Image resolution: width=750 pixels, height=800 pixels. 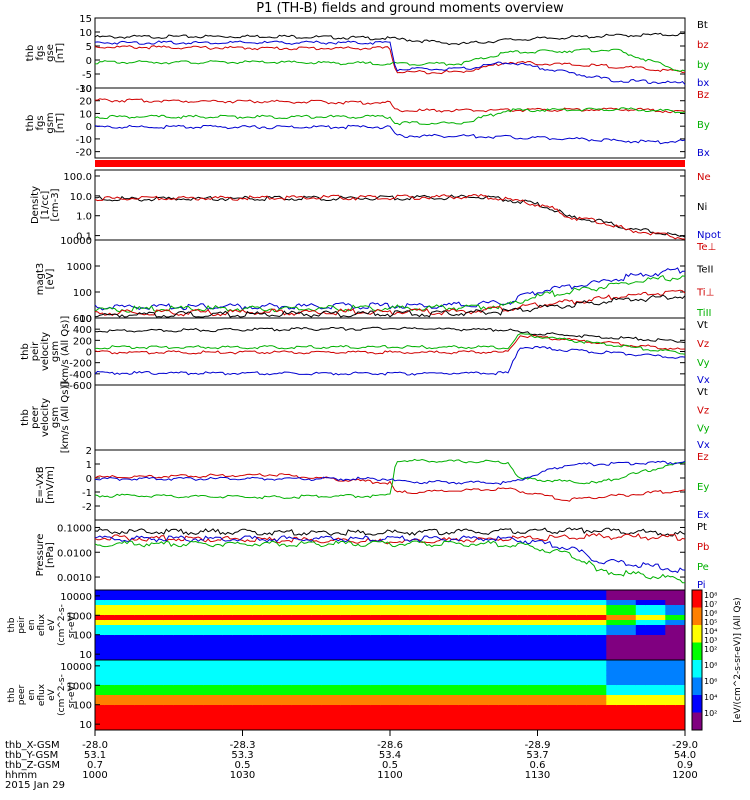 What do you see at coordinates (95, 755) in the screenshot?
I see `xtick-label: 53.1` at bounding box center [95, 755].